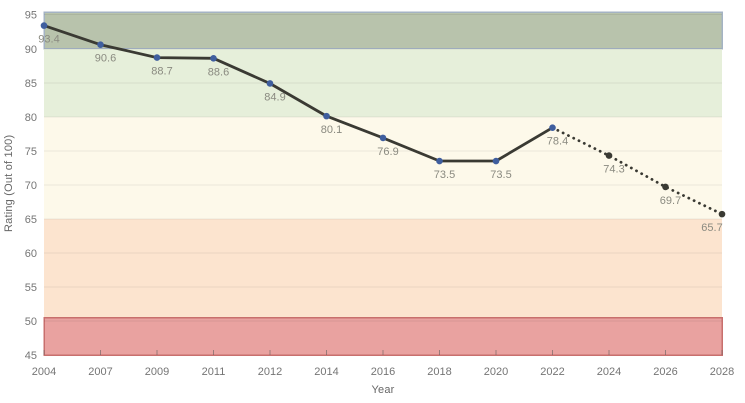 This screenshot has width=745, height=403. What do you see at coordinates (105, 59) in the screenshot?
I see `data-label: 90.6` at bounding box center [105, 59].